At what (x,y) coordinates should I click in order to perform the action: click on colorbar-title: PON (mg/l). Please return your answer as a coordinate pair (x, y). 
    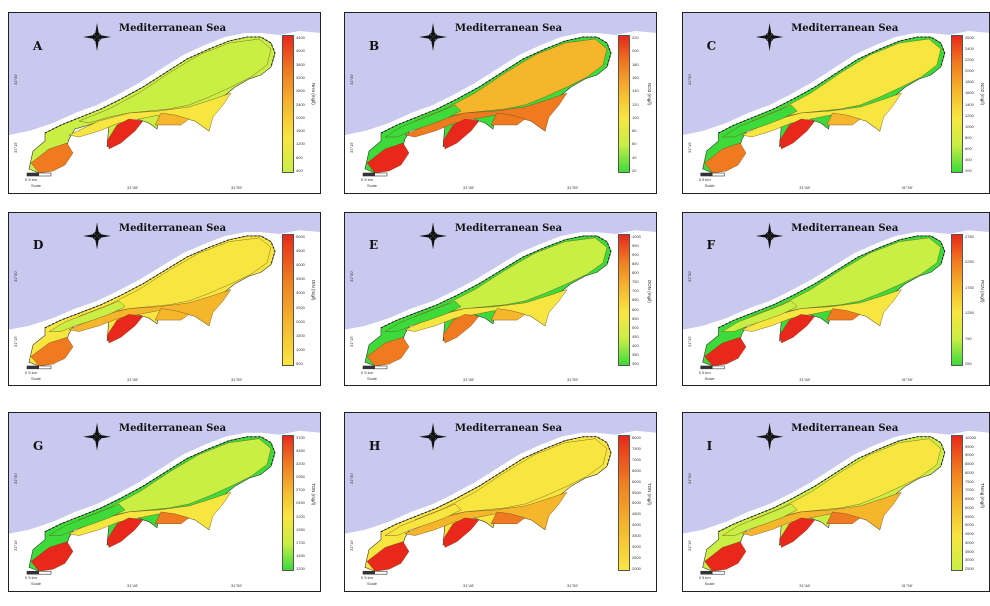
    Looking at the image, I should click on (982, 291).